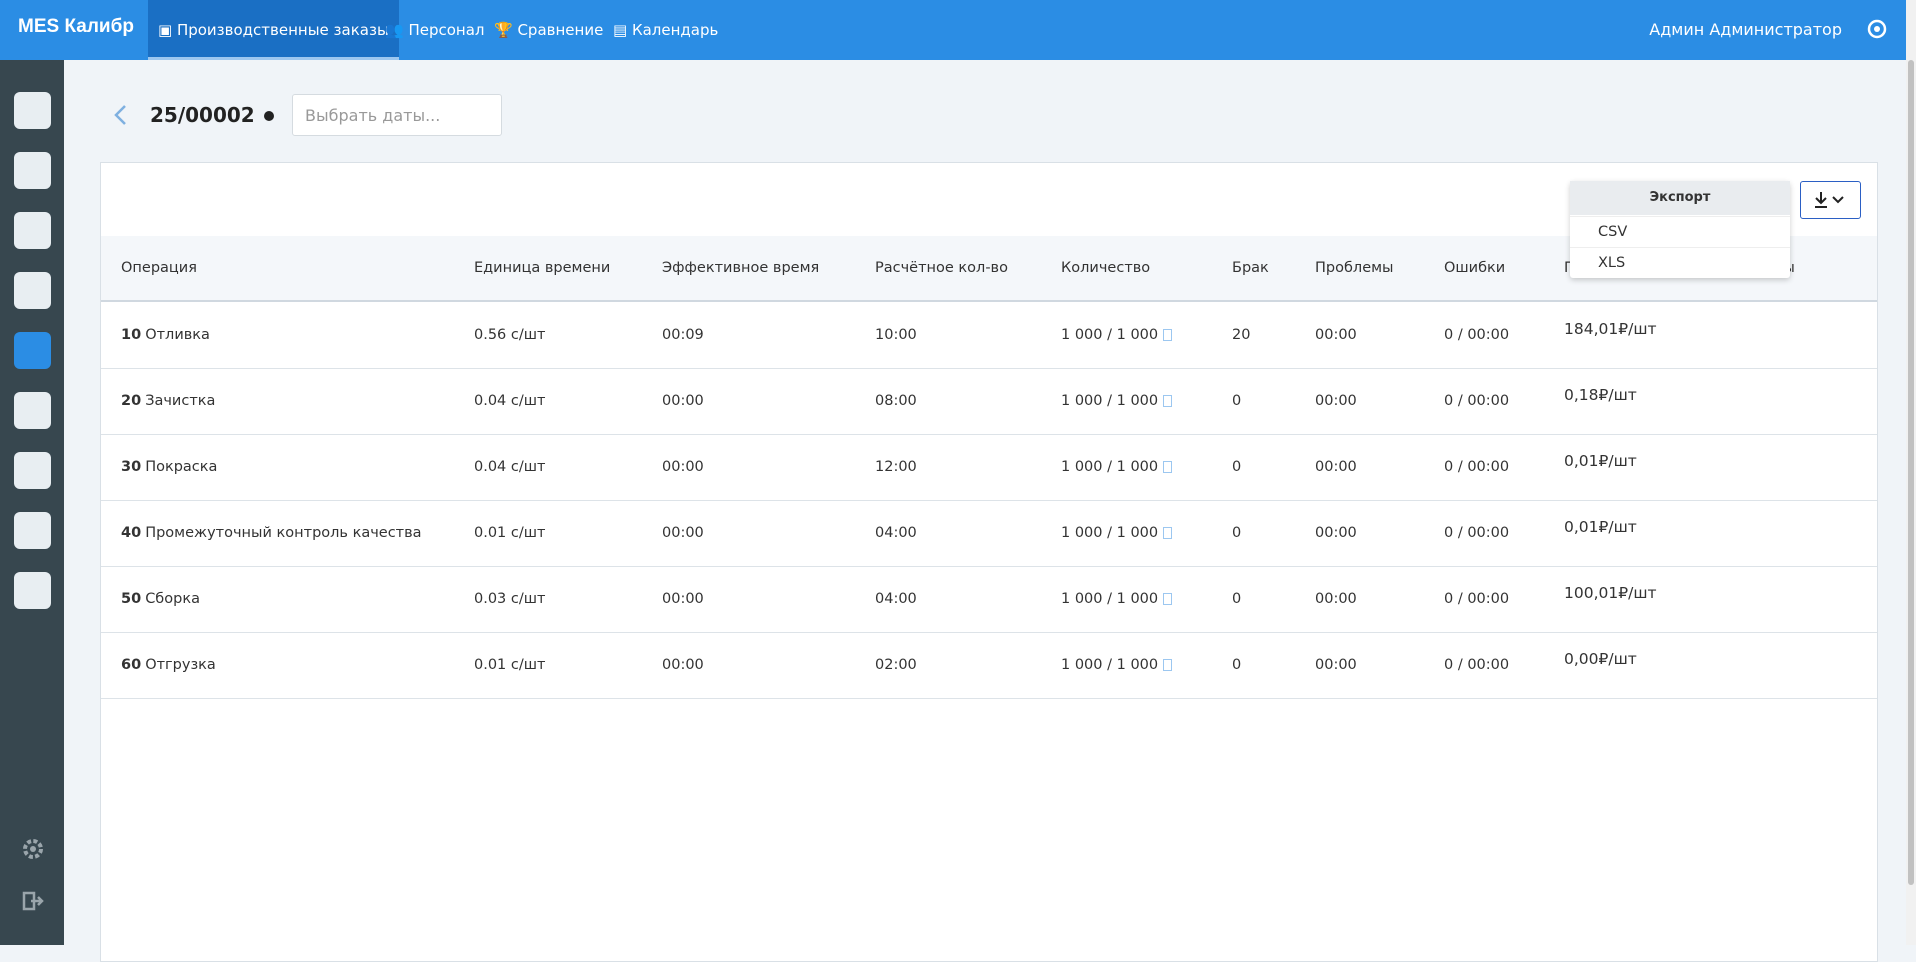  I want to click on cell: 0,00₽/шт, so click(1600, 659).